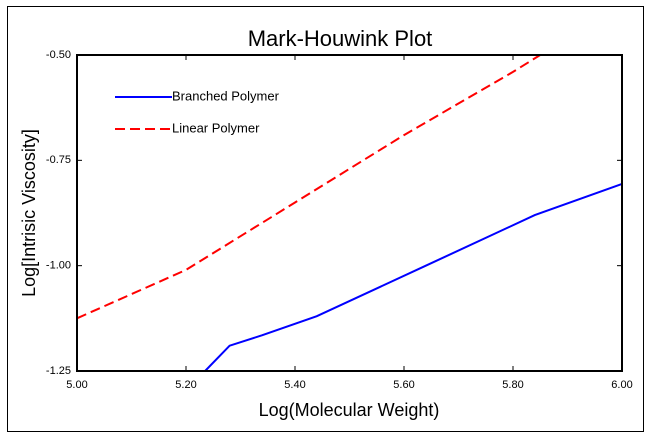  Describe the element at coordinates (403, 385) in the screenshot. I see `x-tick-label: 5.60` at that location.